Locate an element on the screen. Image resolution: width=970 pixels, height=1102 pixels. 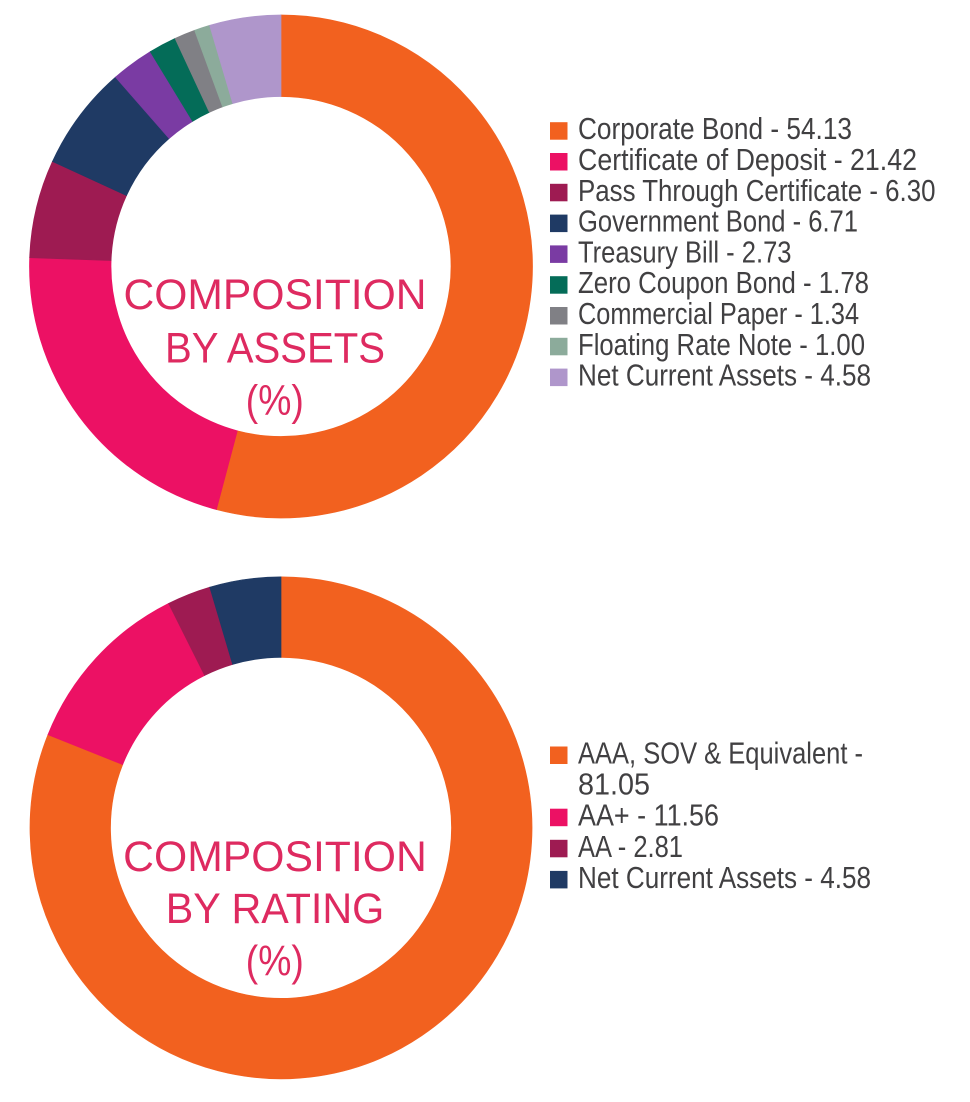
svg-text: Zero Coupon Bond - 1.78 is located at coordinates (723, 283).